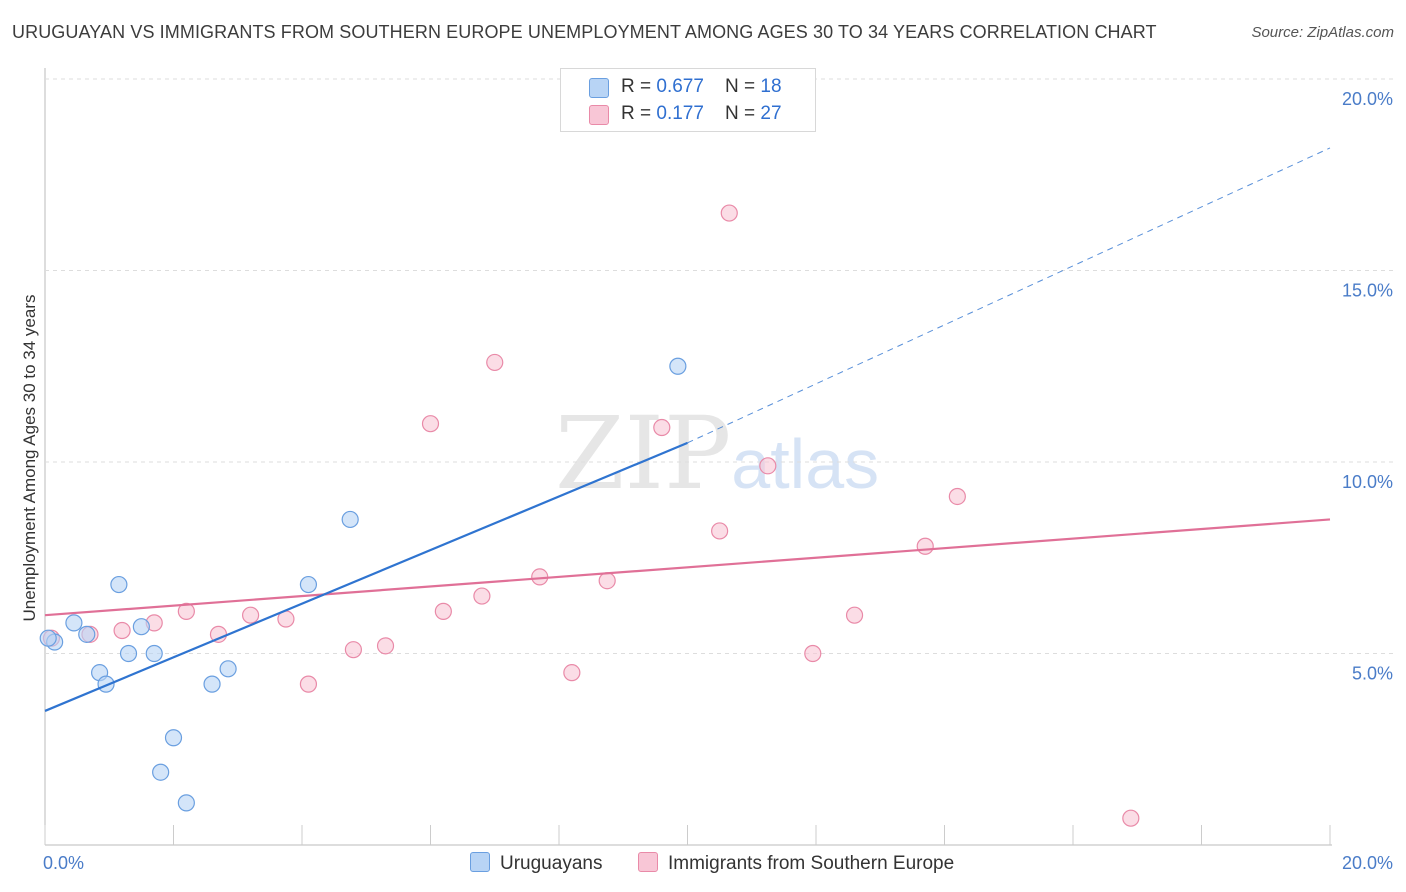 The height and width of the screenshot is (892, 1406). I want to click on watermark: ZIPatlas, so click(717, 453).